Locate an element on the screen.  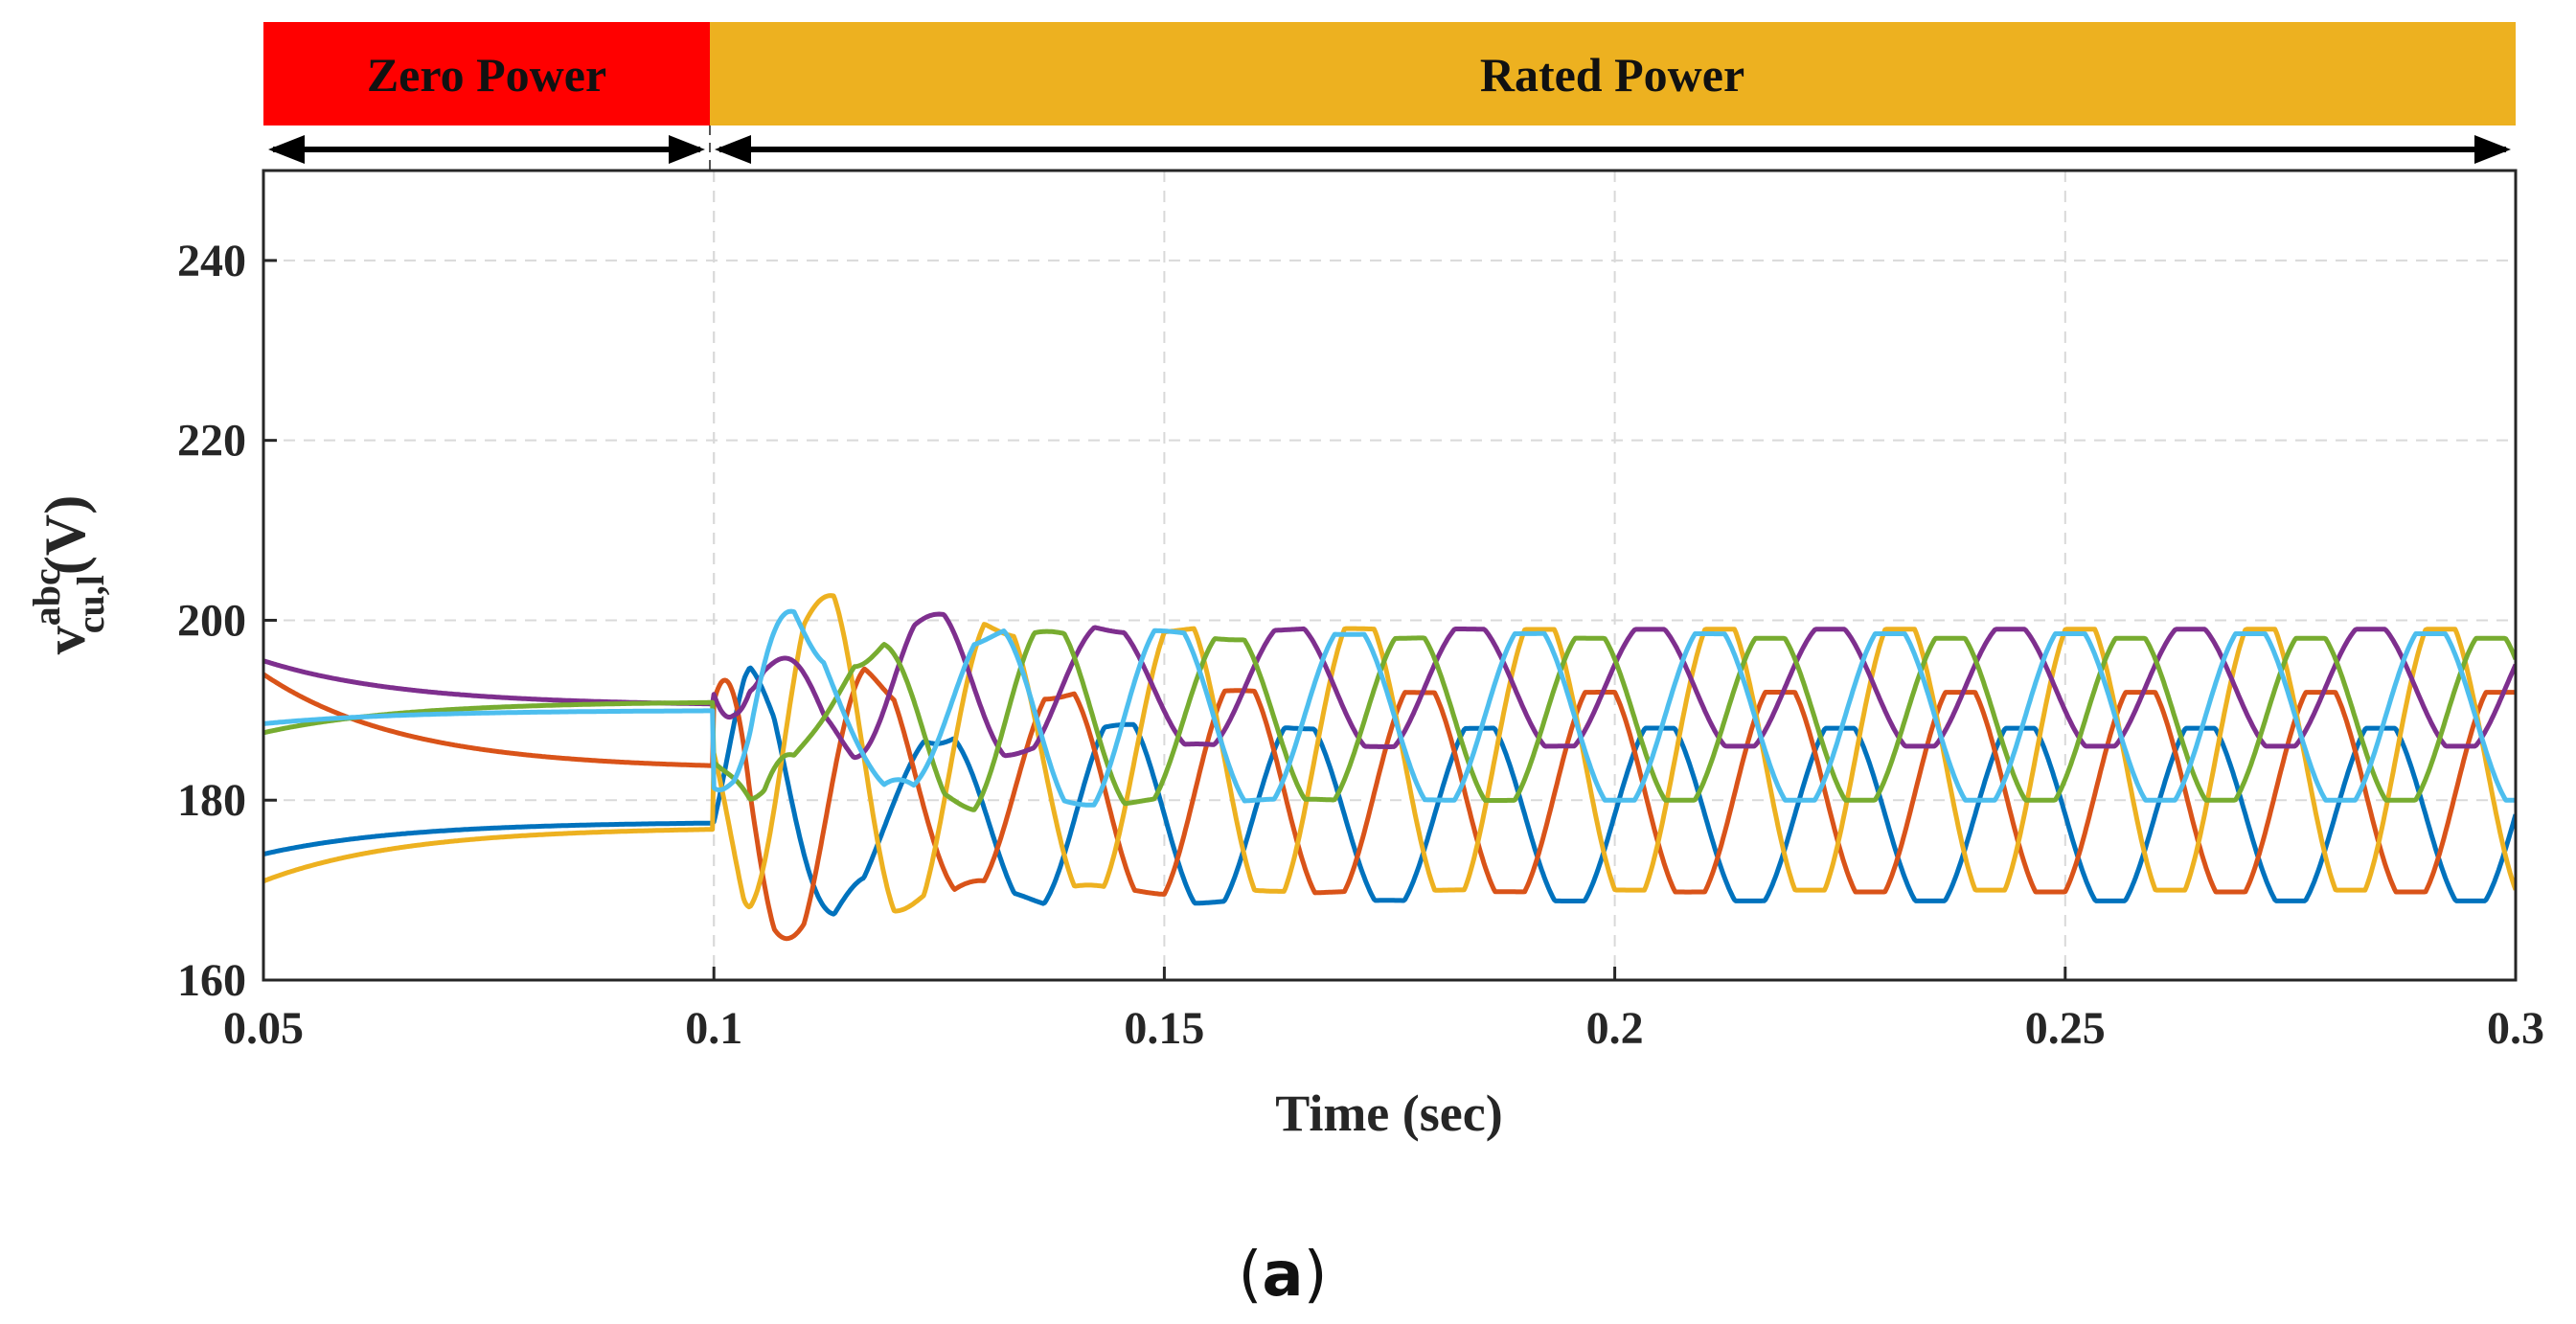
figure-caption: (a) is located at coordinates (1282, 1275).